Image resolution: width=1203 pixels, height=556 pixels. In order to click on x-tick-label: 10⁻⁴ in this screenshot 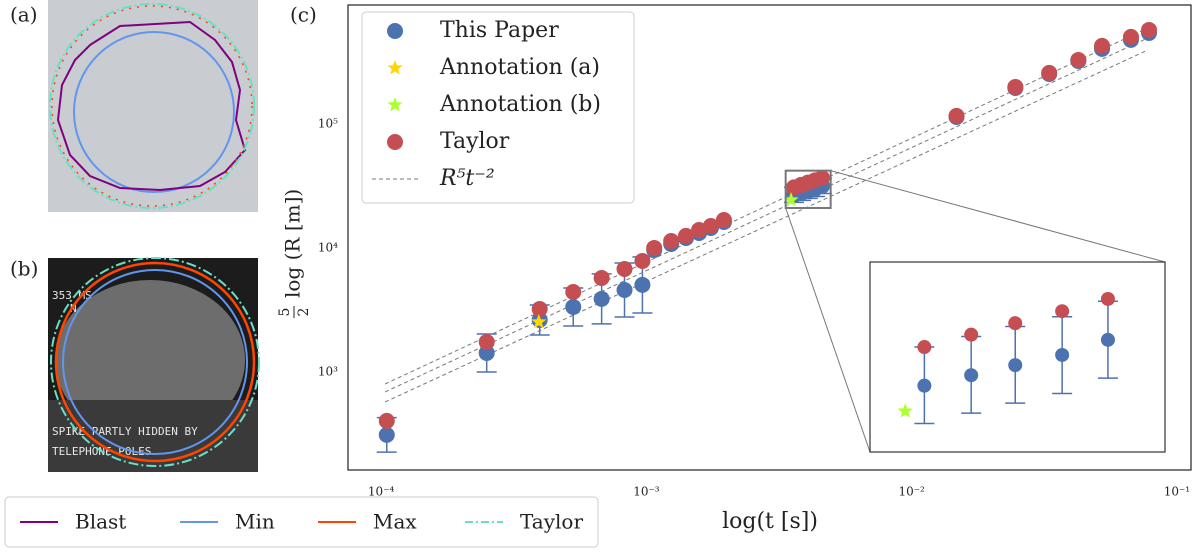, I will do `click(381, 492)`.